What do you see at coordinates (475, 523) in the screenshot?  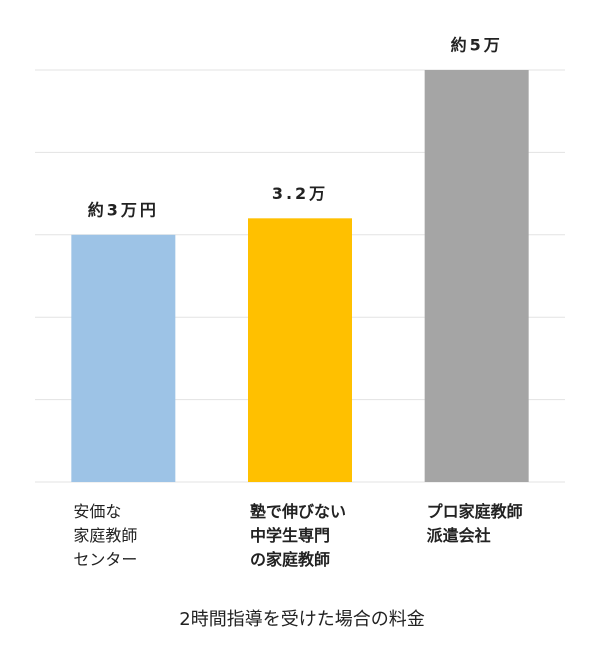 I see `category-label: プロ家庭教師派遣会社` at bounding box center [475, 523].